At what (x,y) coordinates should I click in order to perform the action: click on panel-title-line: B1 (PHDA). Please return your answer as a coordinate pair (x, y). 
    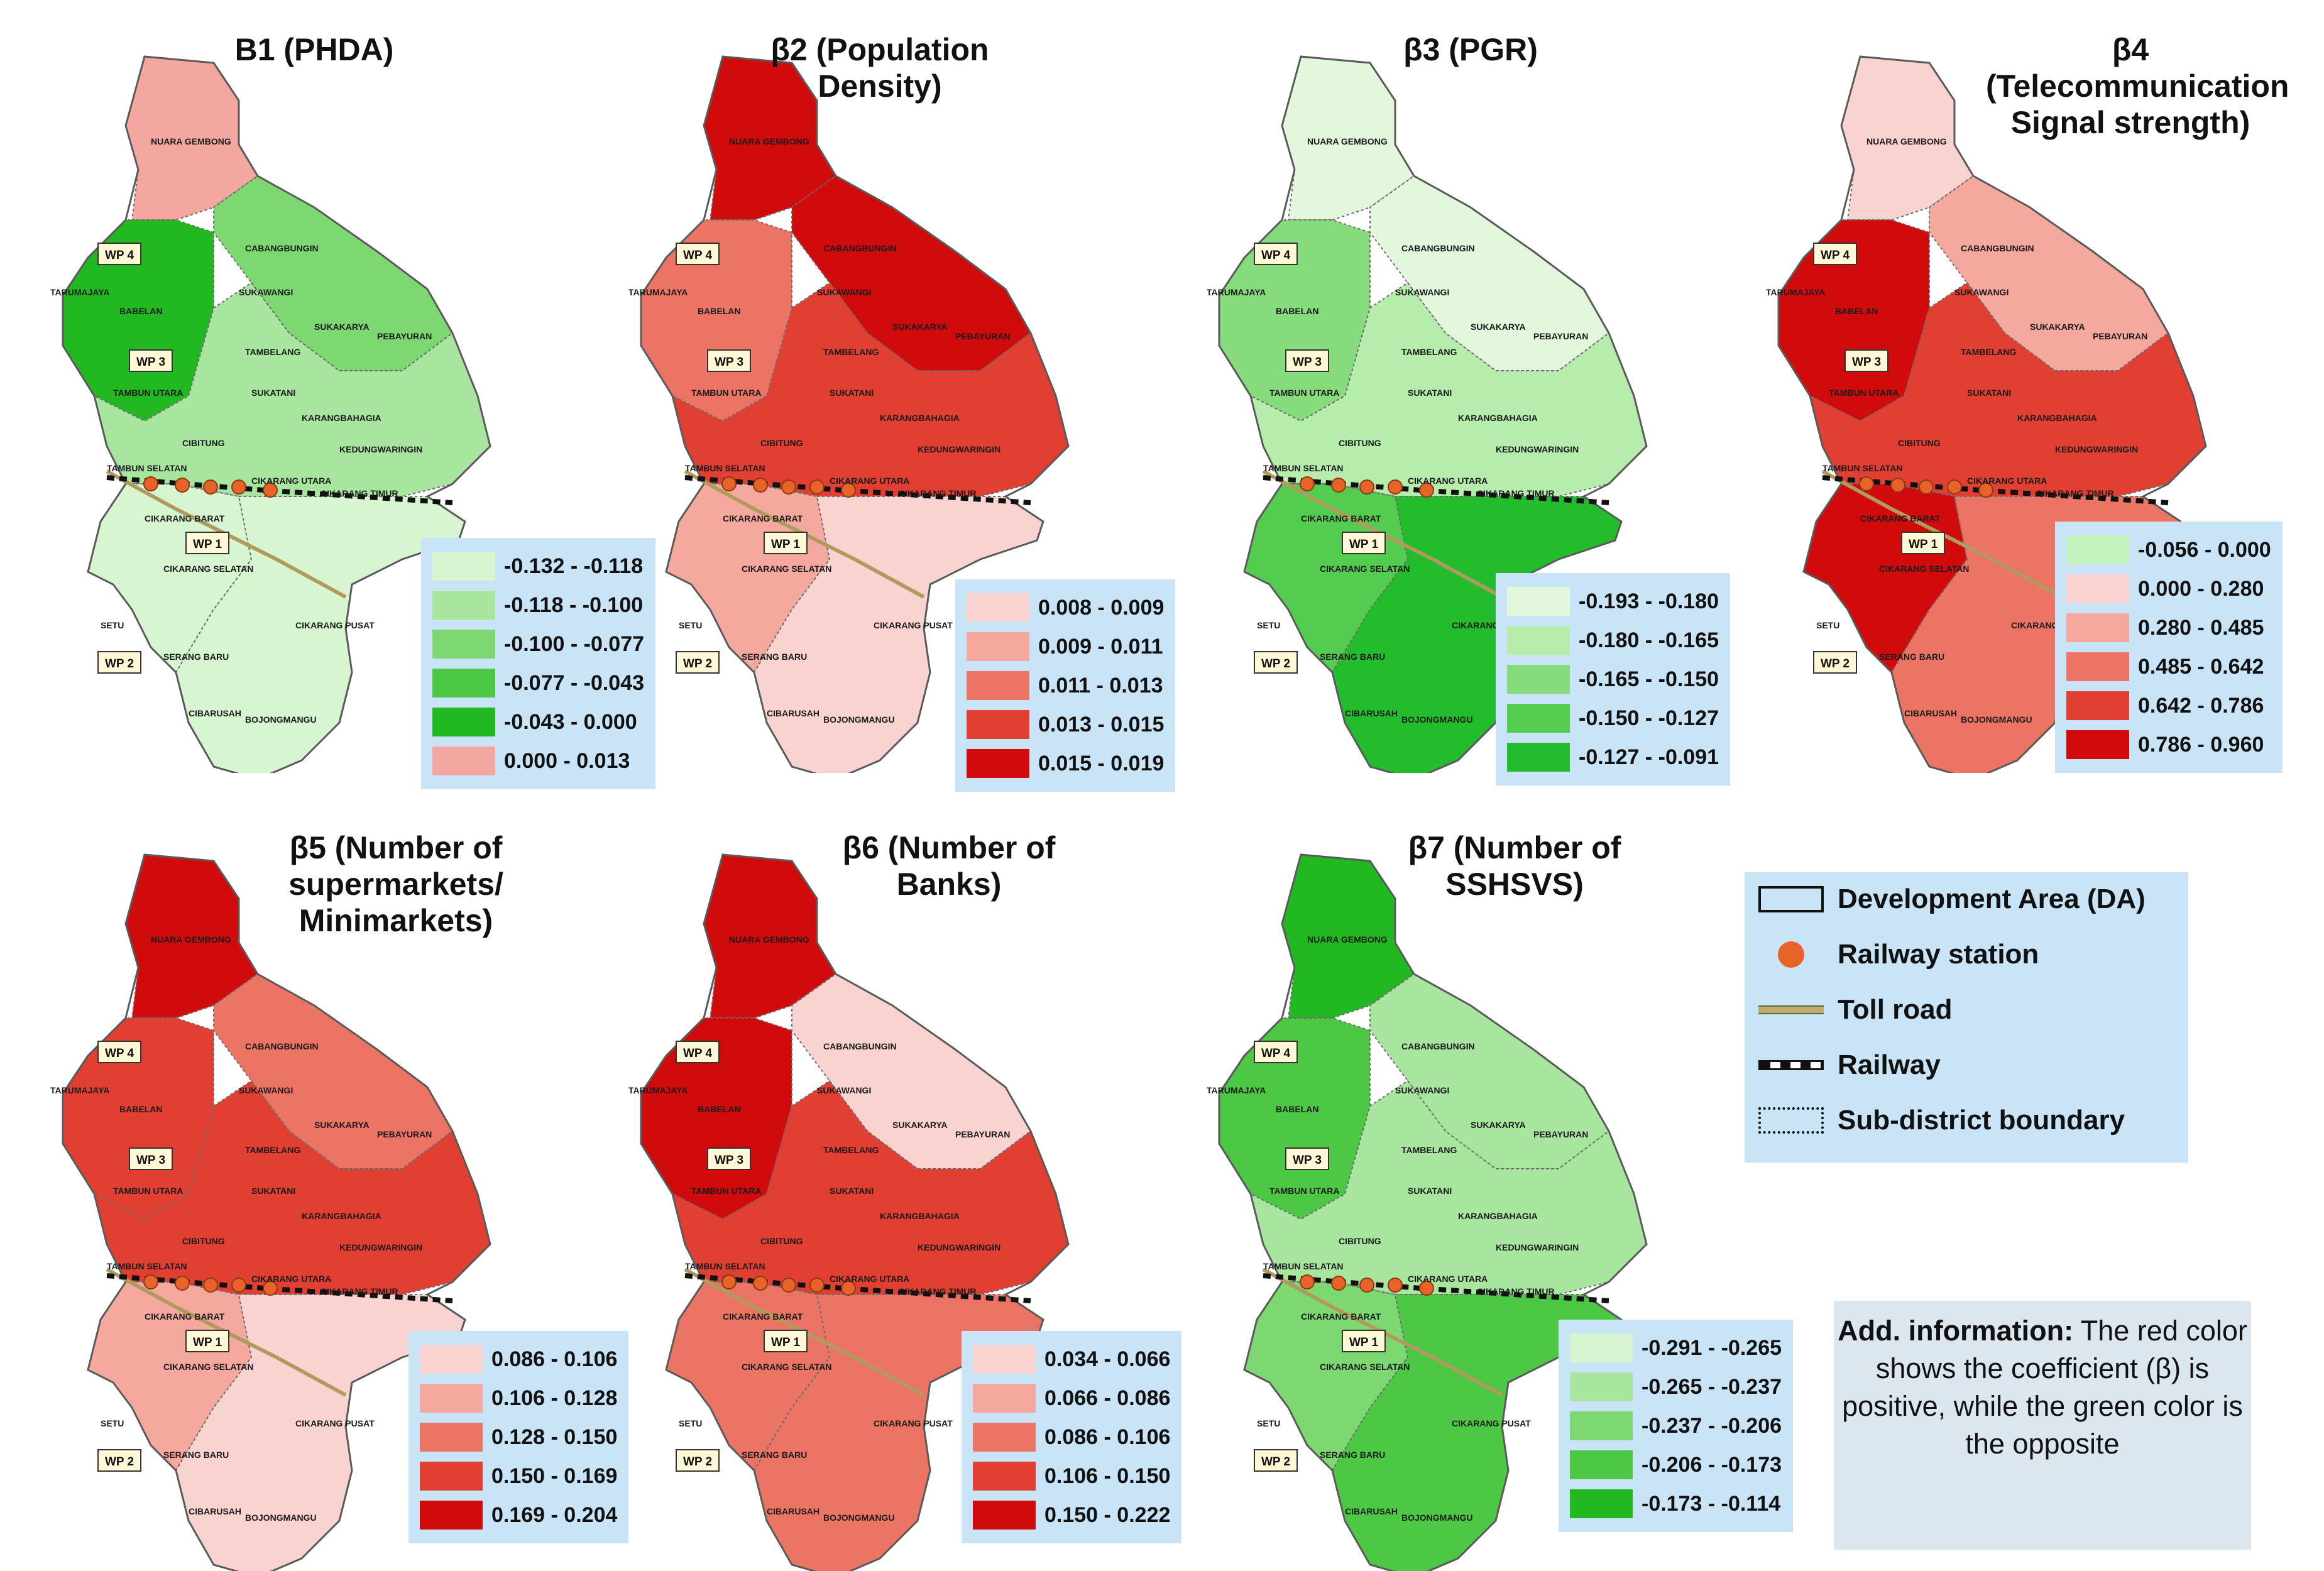
    Looking at the image, I should click on (314, 49).